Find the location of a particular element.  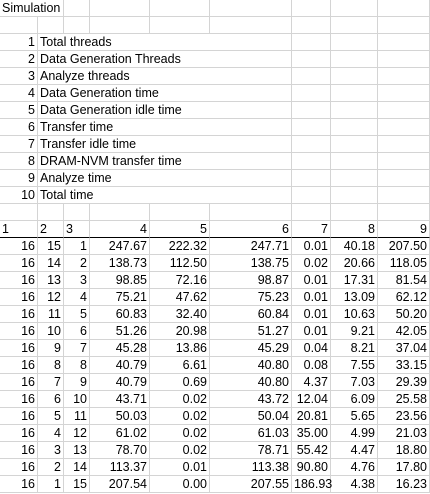

data-cell: 98.87 is located at coordinates (251, 280).